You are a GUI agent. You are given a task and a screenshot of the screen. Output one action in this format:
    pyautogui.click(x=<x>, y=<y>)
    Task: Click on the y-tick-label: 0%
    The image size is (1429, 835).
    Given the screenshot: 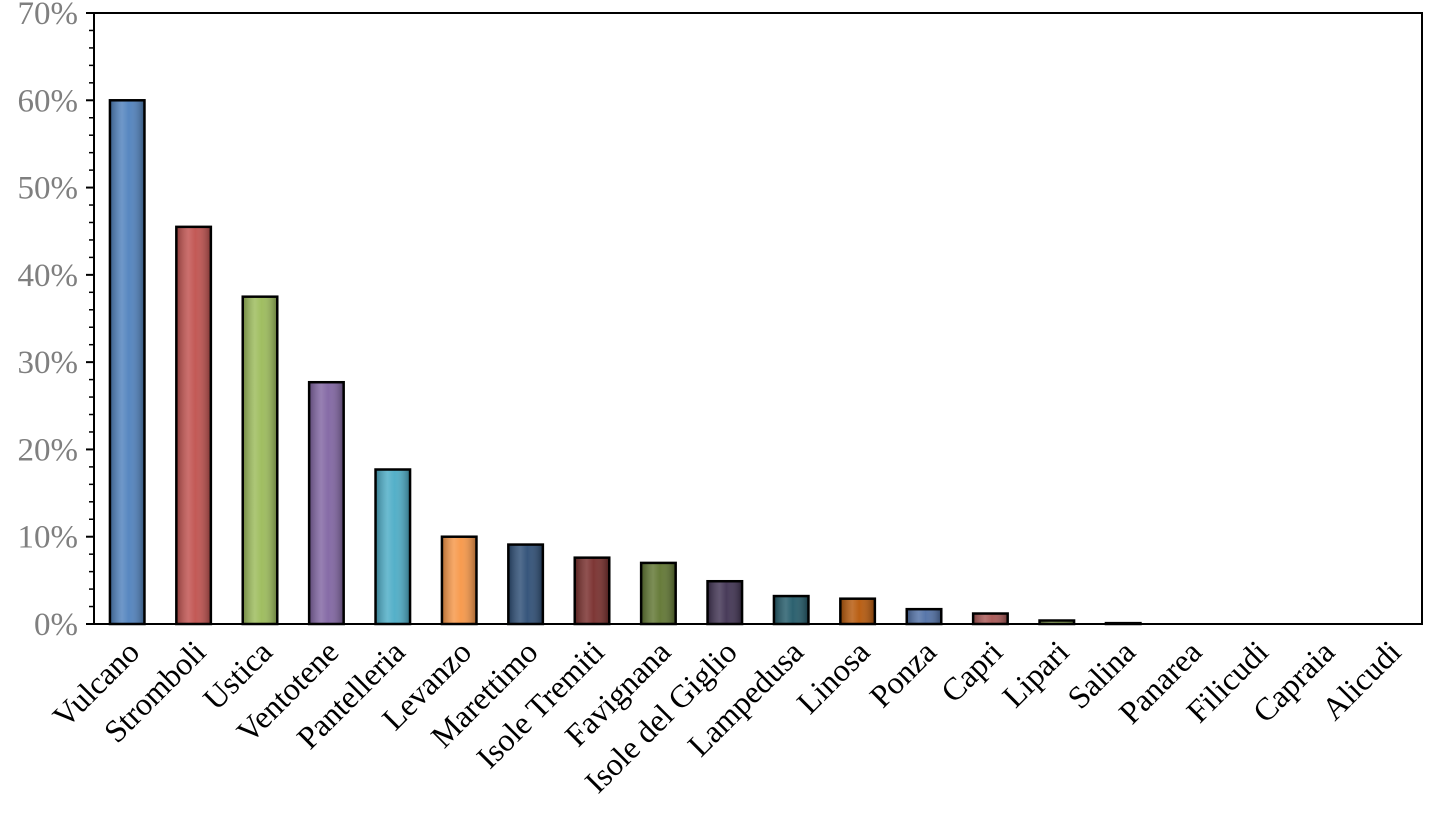 What is the action you would take?
    pyautogui.click(x=56, y=625)
    